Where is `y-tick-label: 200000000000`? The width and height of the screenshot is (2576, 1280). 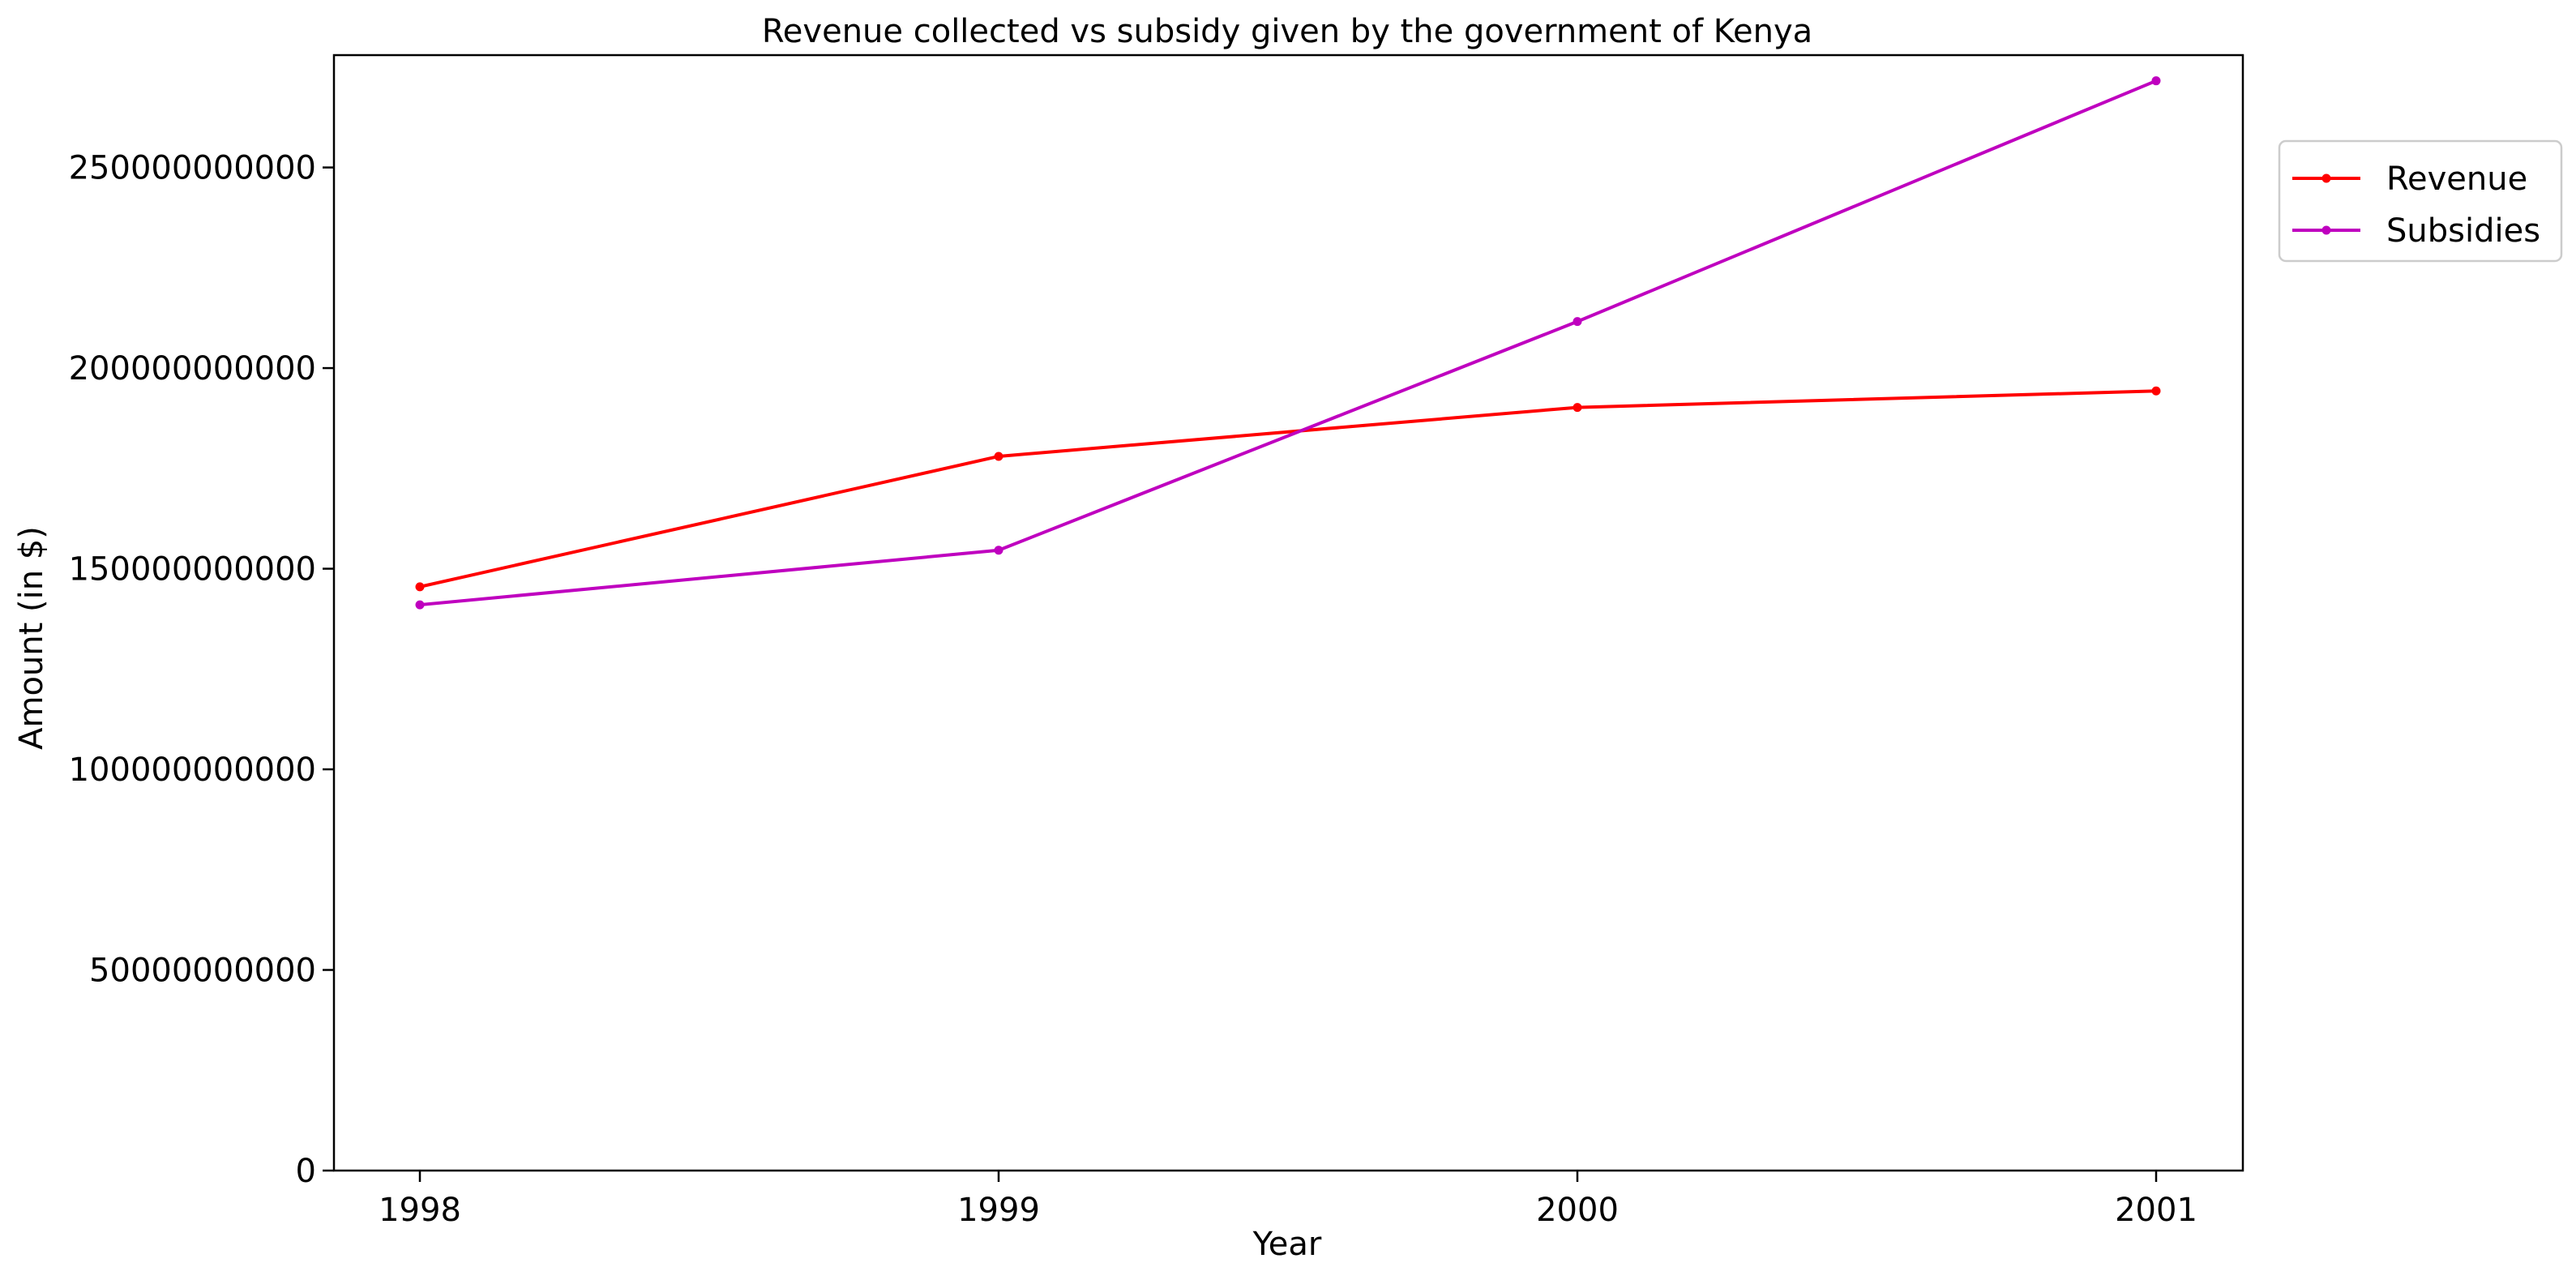
y-tick-label: 200000000000 is located at coordinates (192, 368).